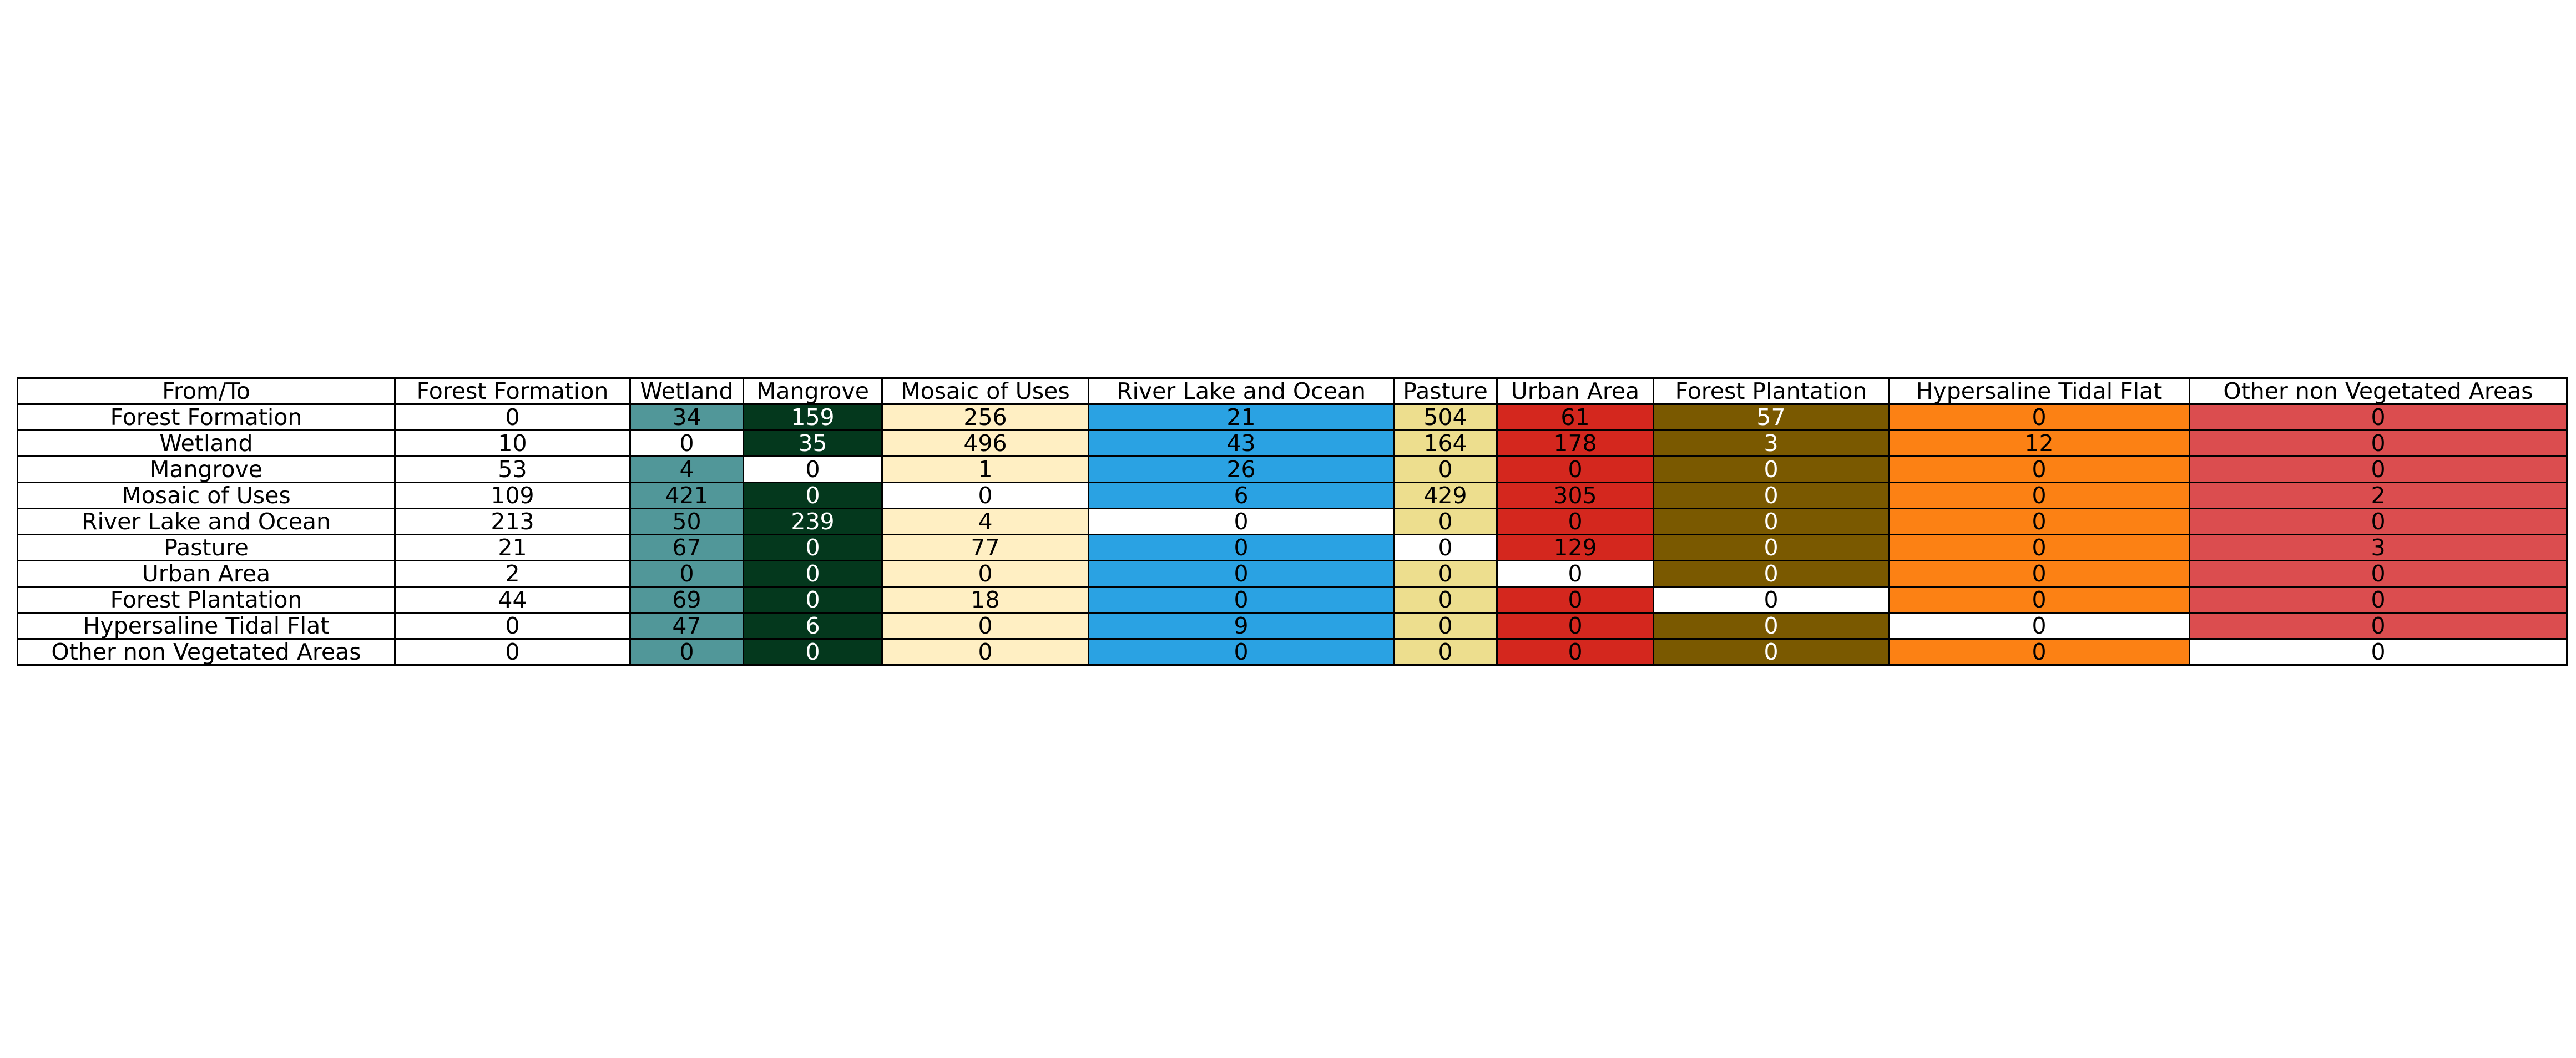 This screenshot has height=1058, width=2576. I want to click on table-row: Hypersaline Tidal Flat 0 47 6 0 9 0 0 0 0 0, so click(1292, 626).